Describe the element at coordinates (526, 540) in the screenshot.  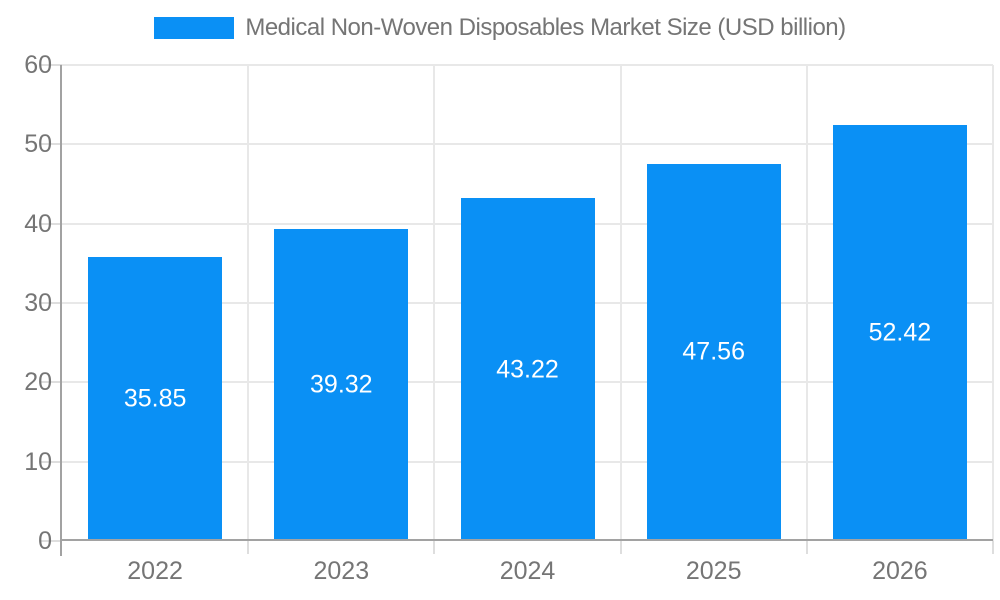
I see `x-axis-line` at that location.